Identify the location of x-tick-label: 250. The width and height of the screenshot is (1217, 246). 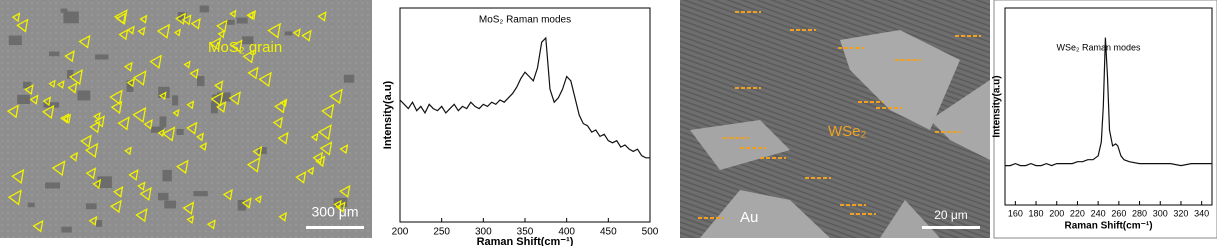
(441, 232).